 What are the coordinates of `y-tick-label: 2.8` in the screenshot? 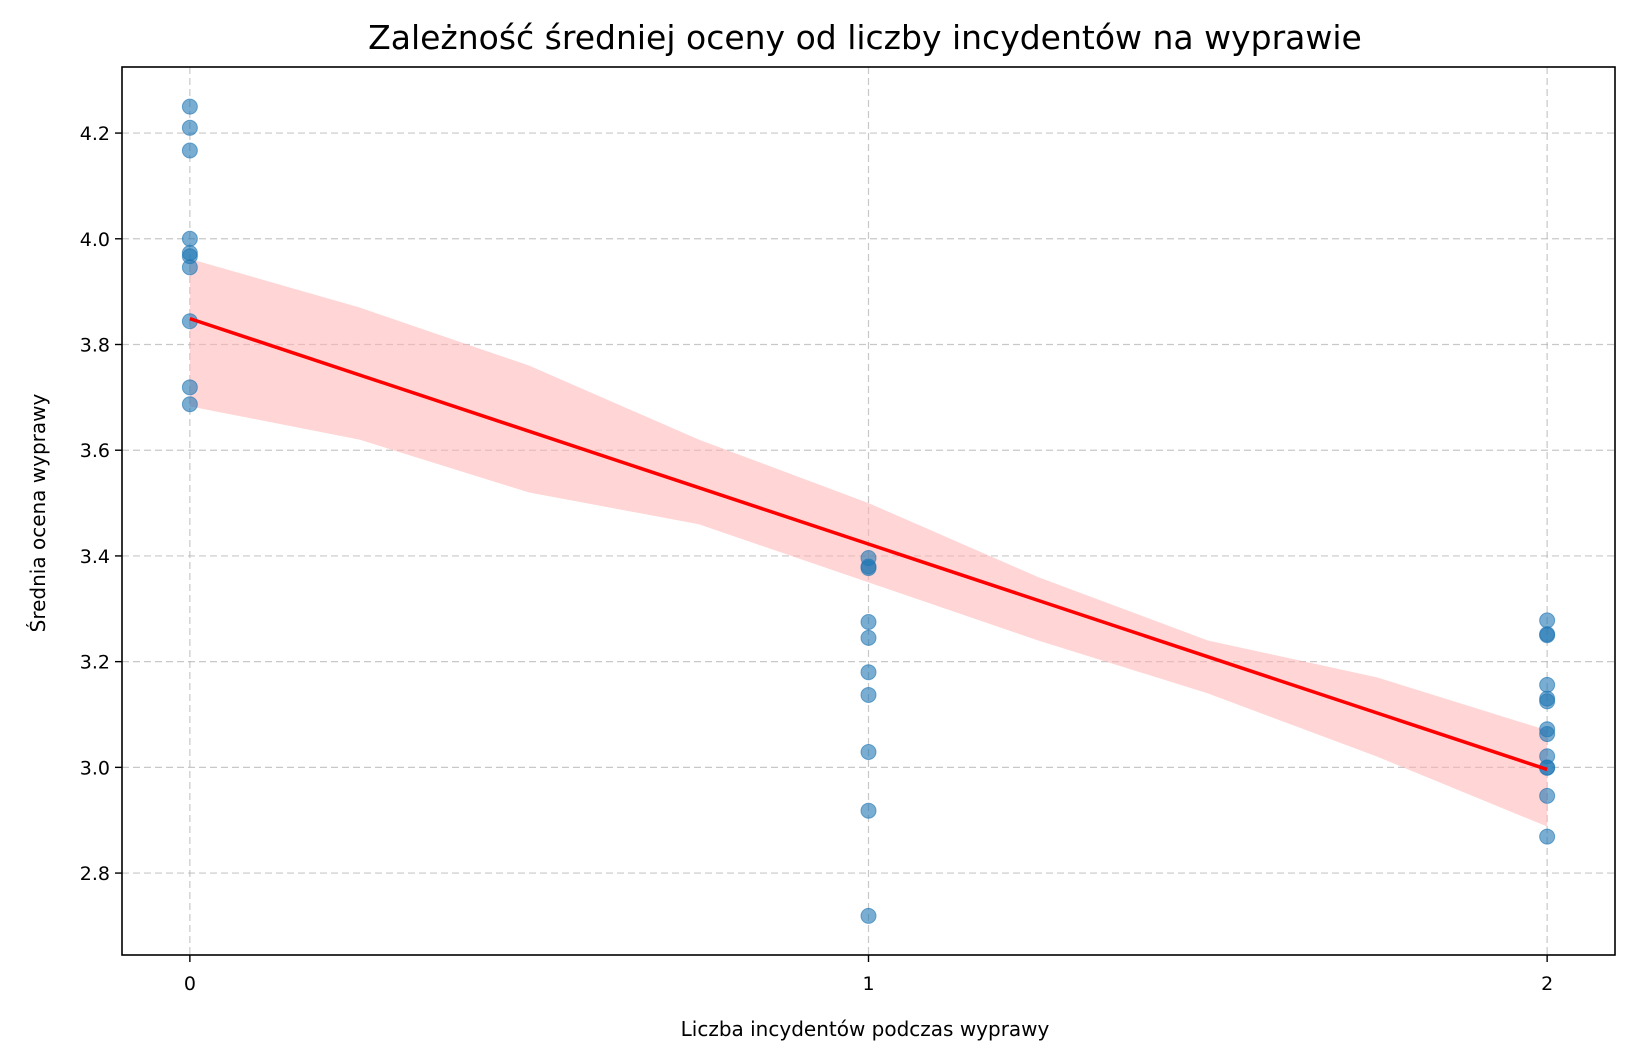 It's located at (95, 874).